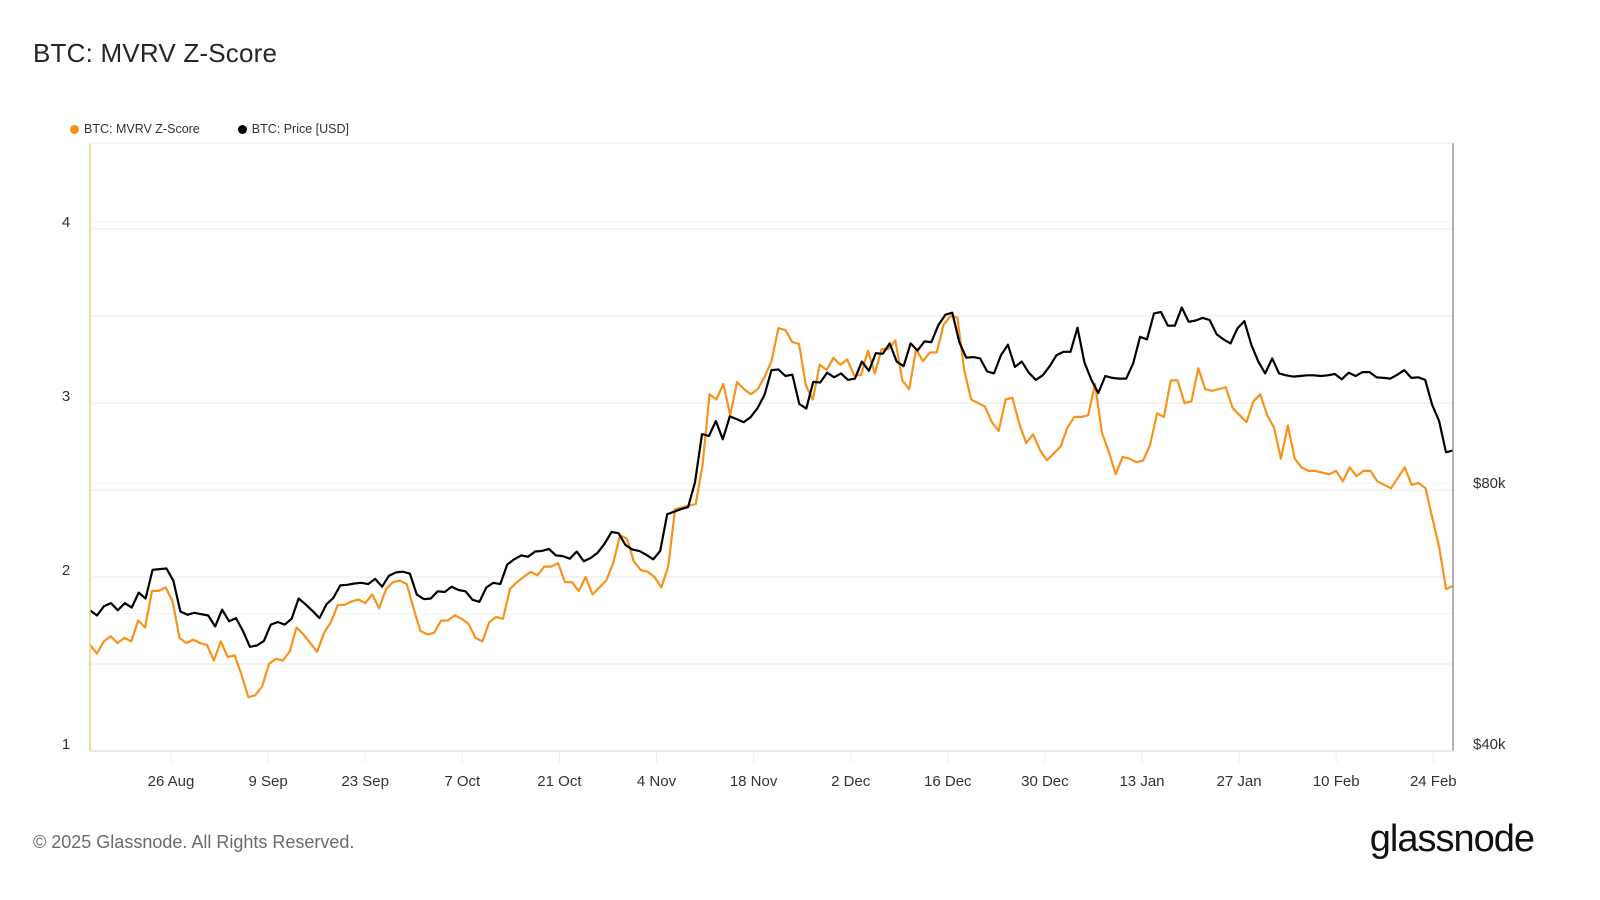  What do you see at coordinates (1433, 781) in the screenshot?
I see `x-tick-label: 24 Feb` at bounding box center [1433, 781].